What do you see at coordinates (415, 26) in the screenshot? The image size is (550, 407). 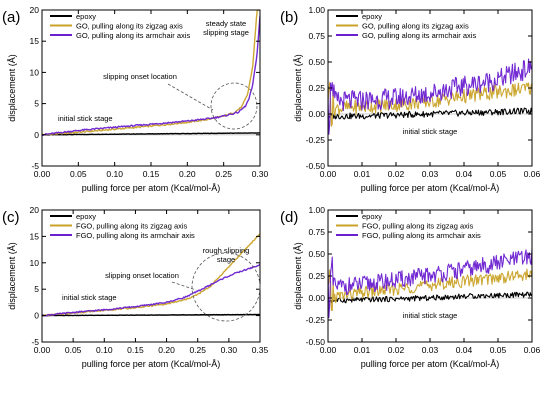 I see `legend-entry: GO, pulling along its zigzag axis` at bounding box center [415, 26].